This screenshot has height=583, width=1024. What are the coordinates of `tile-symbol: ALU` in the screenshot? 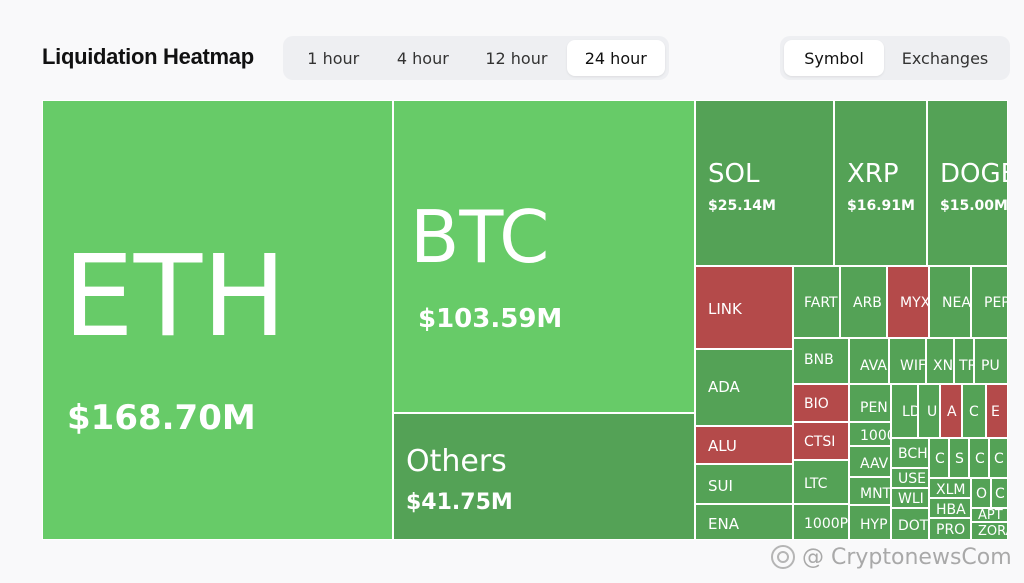 It's located at (722, 446).